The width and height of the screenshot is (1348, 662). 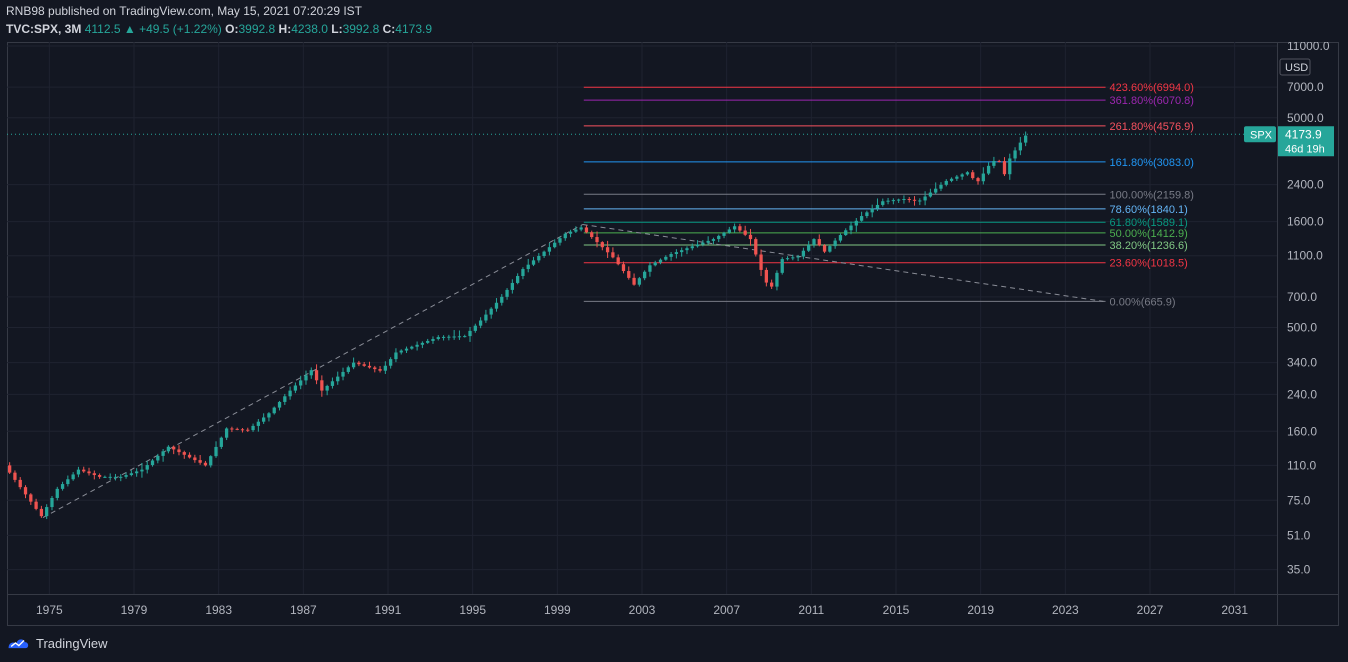 What do you see at coordinates (1306, 141) in the screenshot?
I see `price-tag` at bounding box center [1306, 141].